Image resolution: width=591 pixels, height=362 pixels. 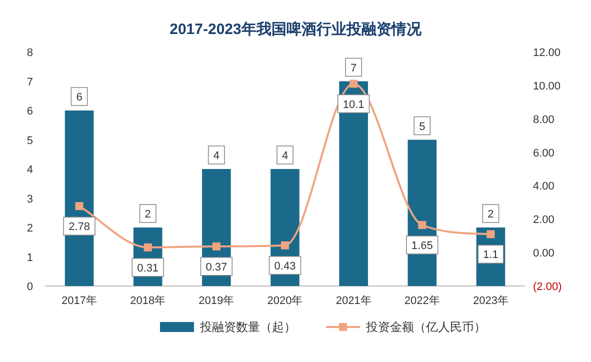 What do you see at coordinates (148, 268) in the screenshot?
I see `data-label: 0.31` at bounding box center [148, 268].